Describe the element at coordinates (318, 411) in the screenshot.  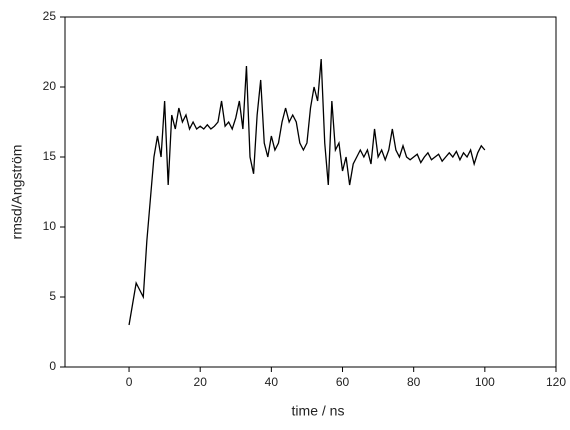
I see `x-axis-label: time / ns` at that location.